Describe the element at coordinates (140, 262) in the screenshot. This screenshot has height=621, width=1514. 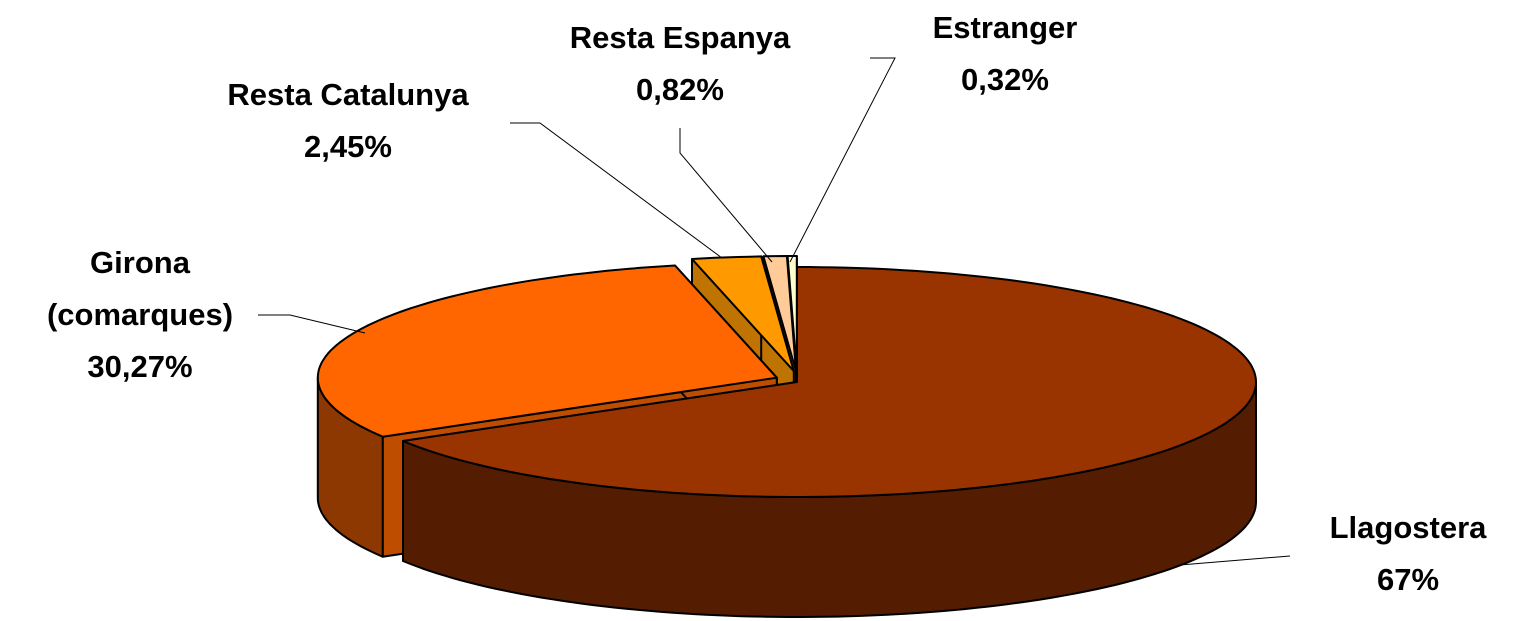
I see `slice-label-line: Girona` at that location.